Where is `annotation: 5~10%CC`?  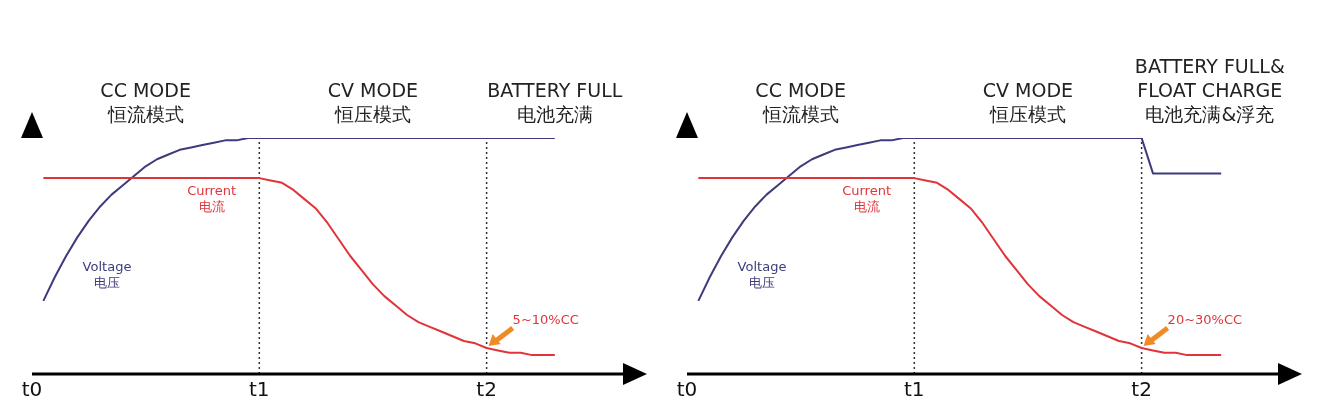 annotation: 5~10%CC is located at coordinates (545, 320).